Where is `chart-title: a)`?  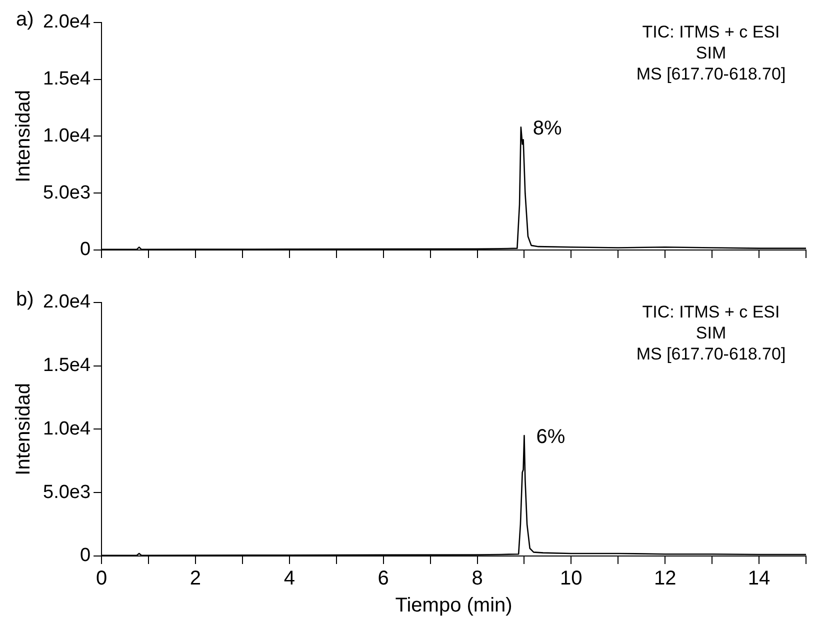 chart-title: a) is located at coordinates (25, 19).